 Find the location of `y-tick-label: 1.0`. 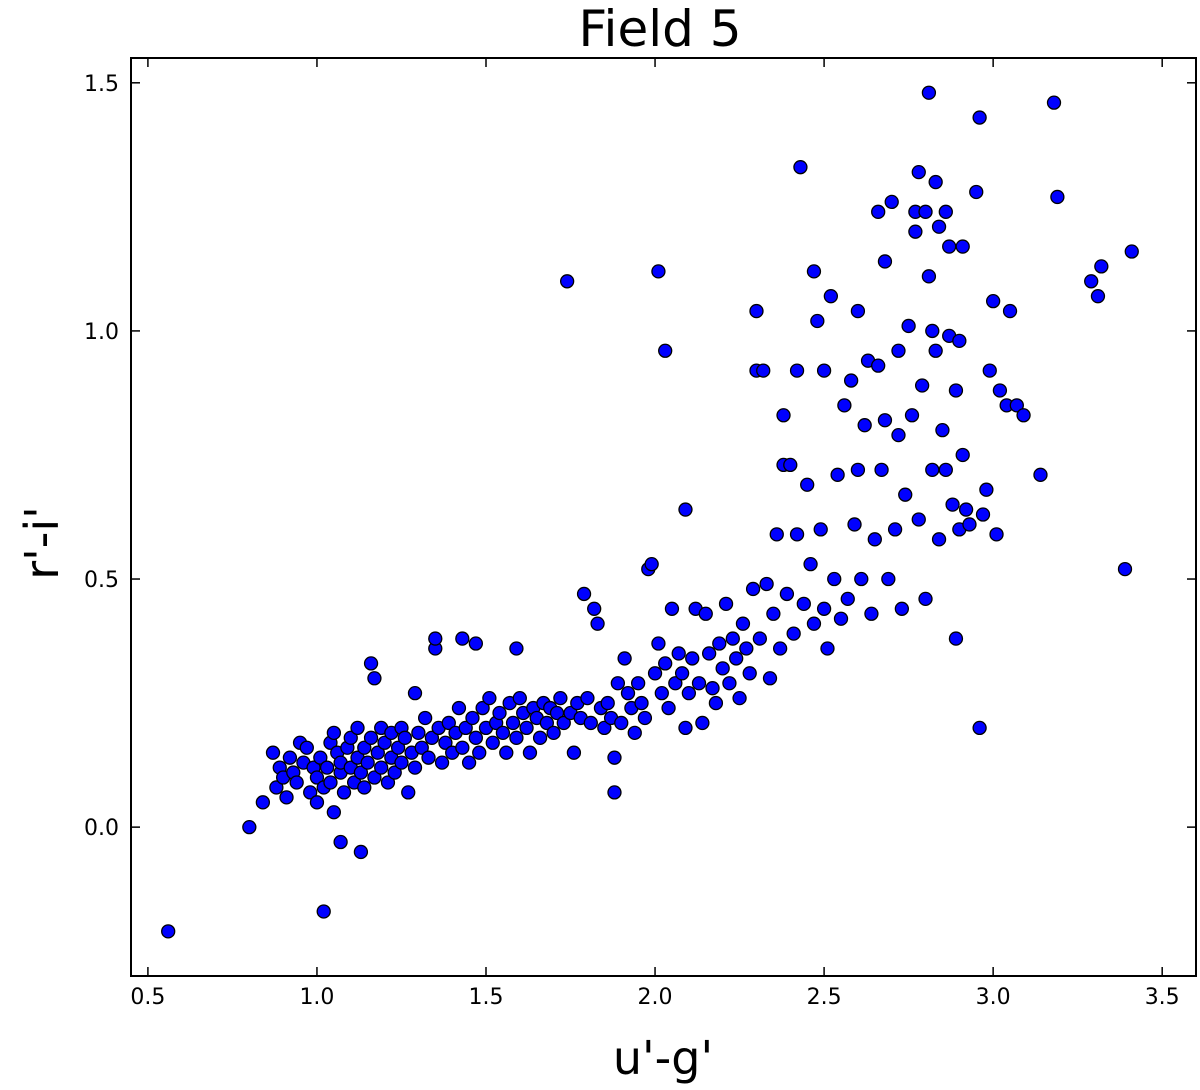

y-tick-label: 1.0 is located at coordinates (101, 332).